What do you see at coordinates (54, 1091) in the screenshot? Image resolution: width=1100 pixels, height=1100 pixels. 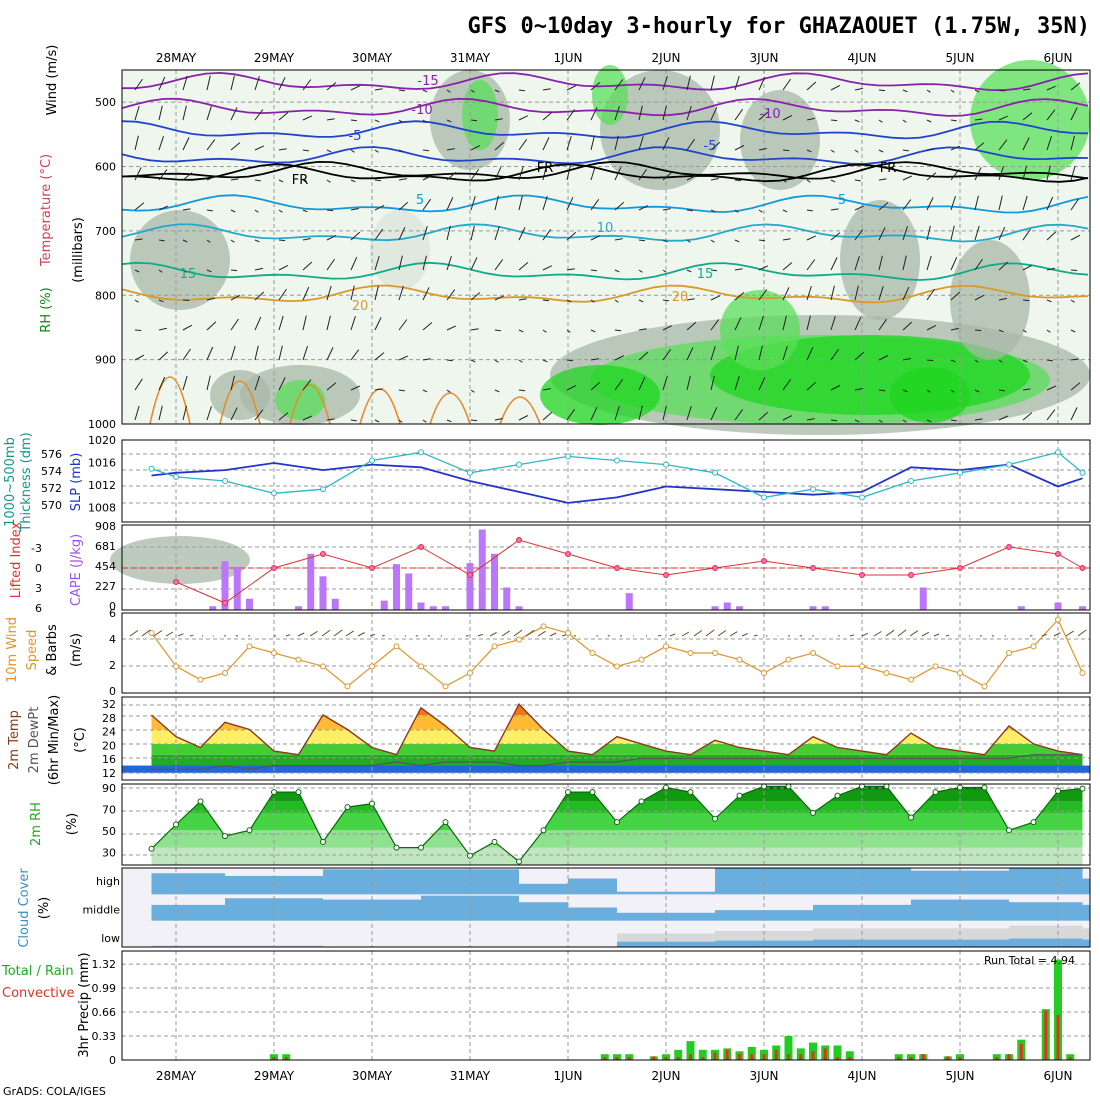 I see `credit: GrADS: COLA/IGES` at bounding box center [54, 1091].